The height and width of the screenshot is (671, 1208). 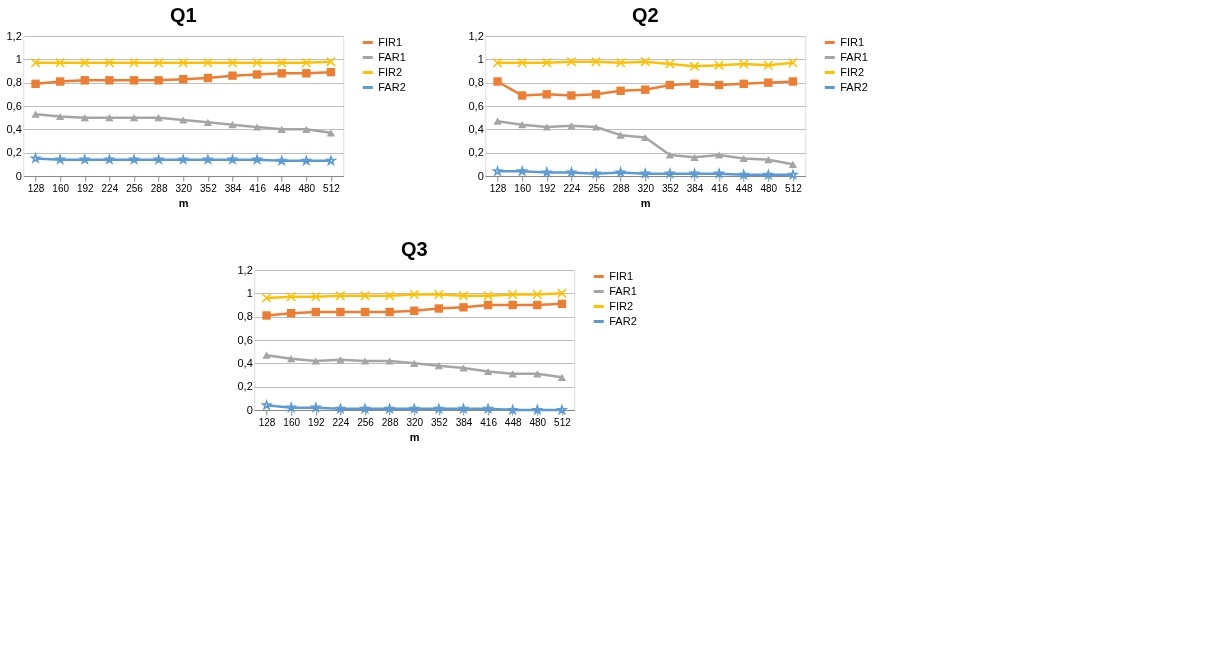 What do you see at coordinates (184, 188) in the screenshot?
I see `x-tick-label: 320` at bounding box center [184, 188].